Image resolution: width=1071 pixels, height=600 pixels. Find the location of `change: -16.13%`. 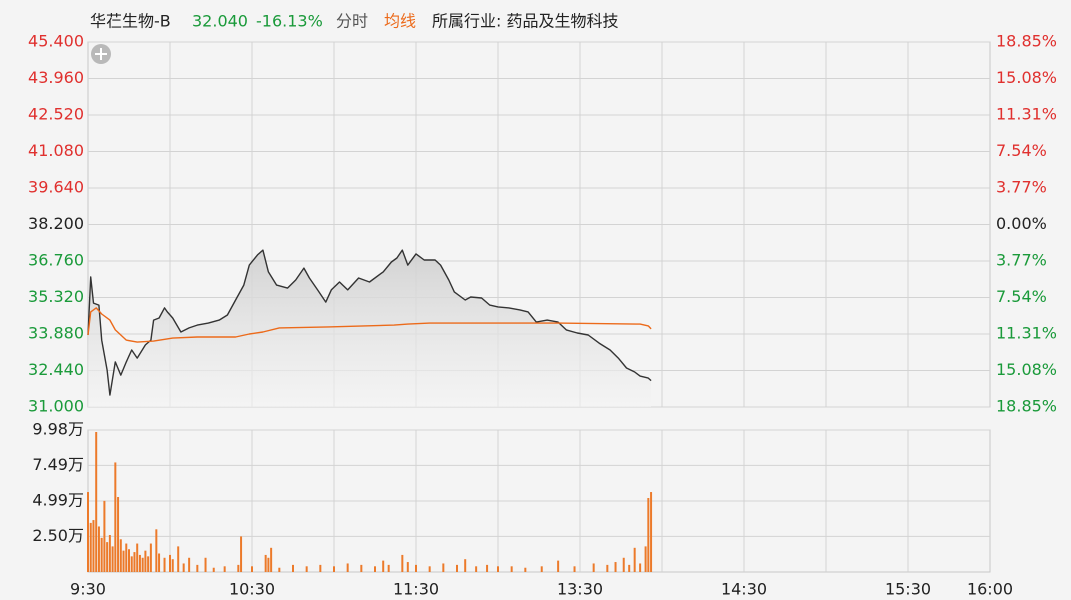

change: -16.13% is located at coordinates (289, 21).